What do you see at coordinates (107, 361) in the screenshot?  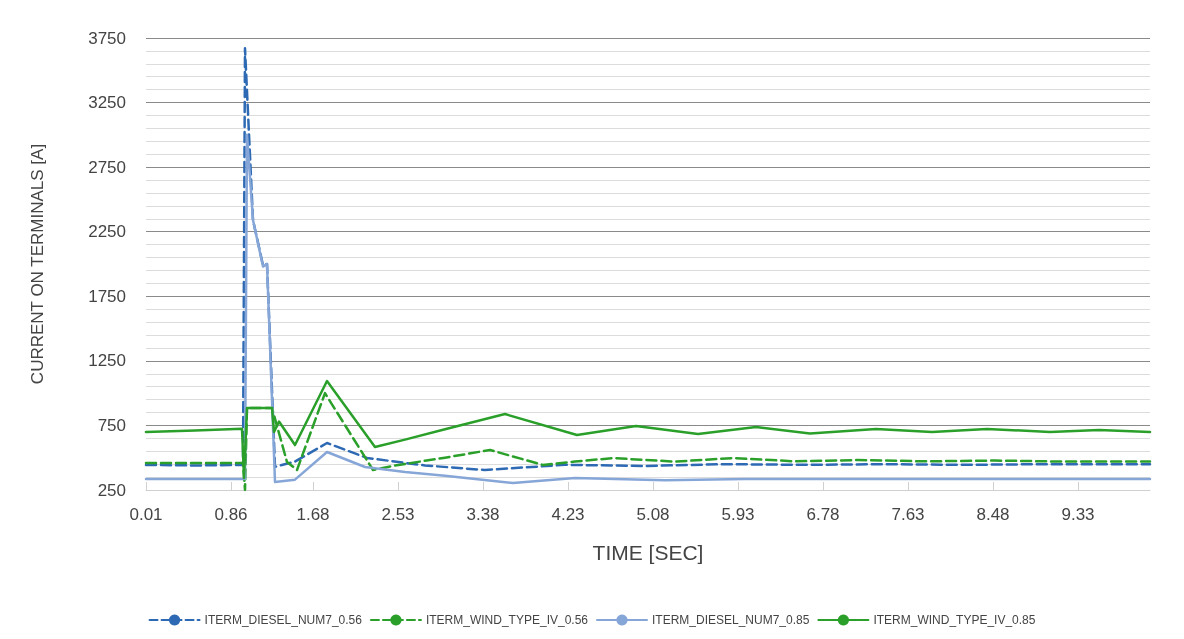 I see `y-tick-label: 1250` at bounding box center [107, 361].